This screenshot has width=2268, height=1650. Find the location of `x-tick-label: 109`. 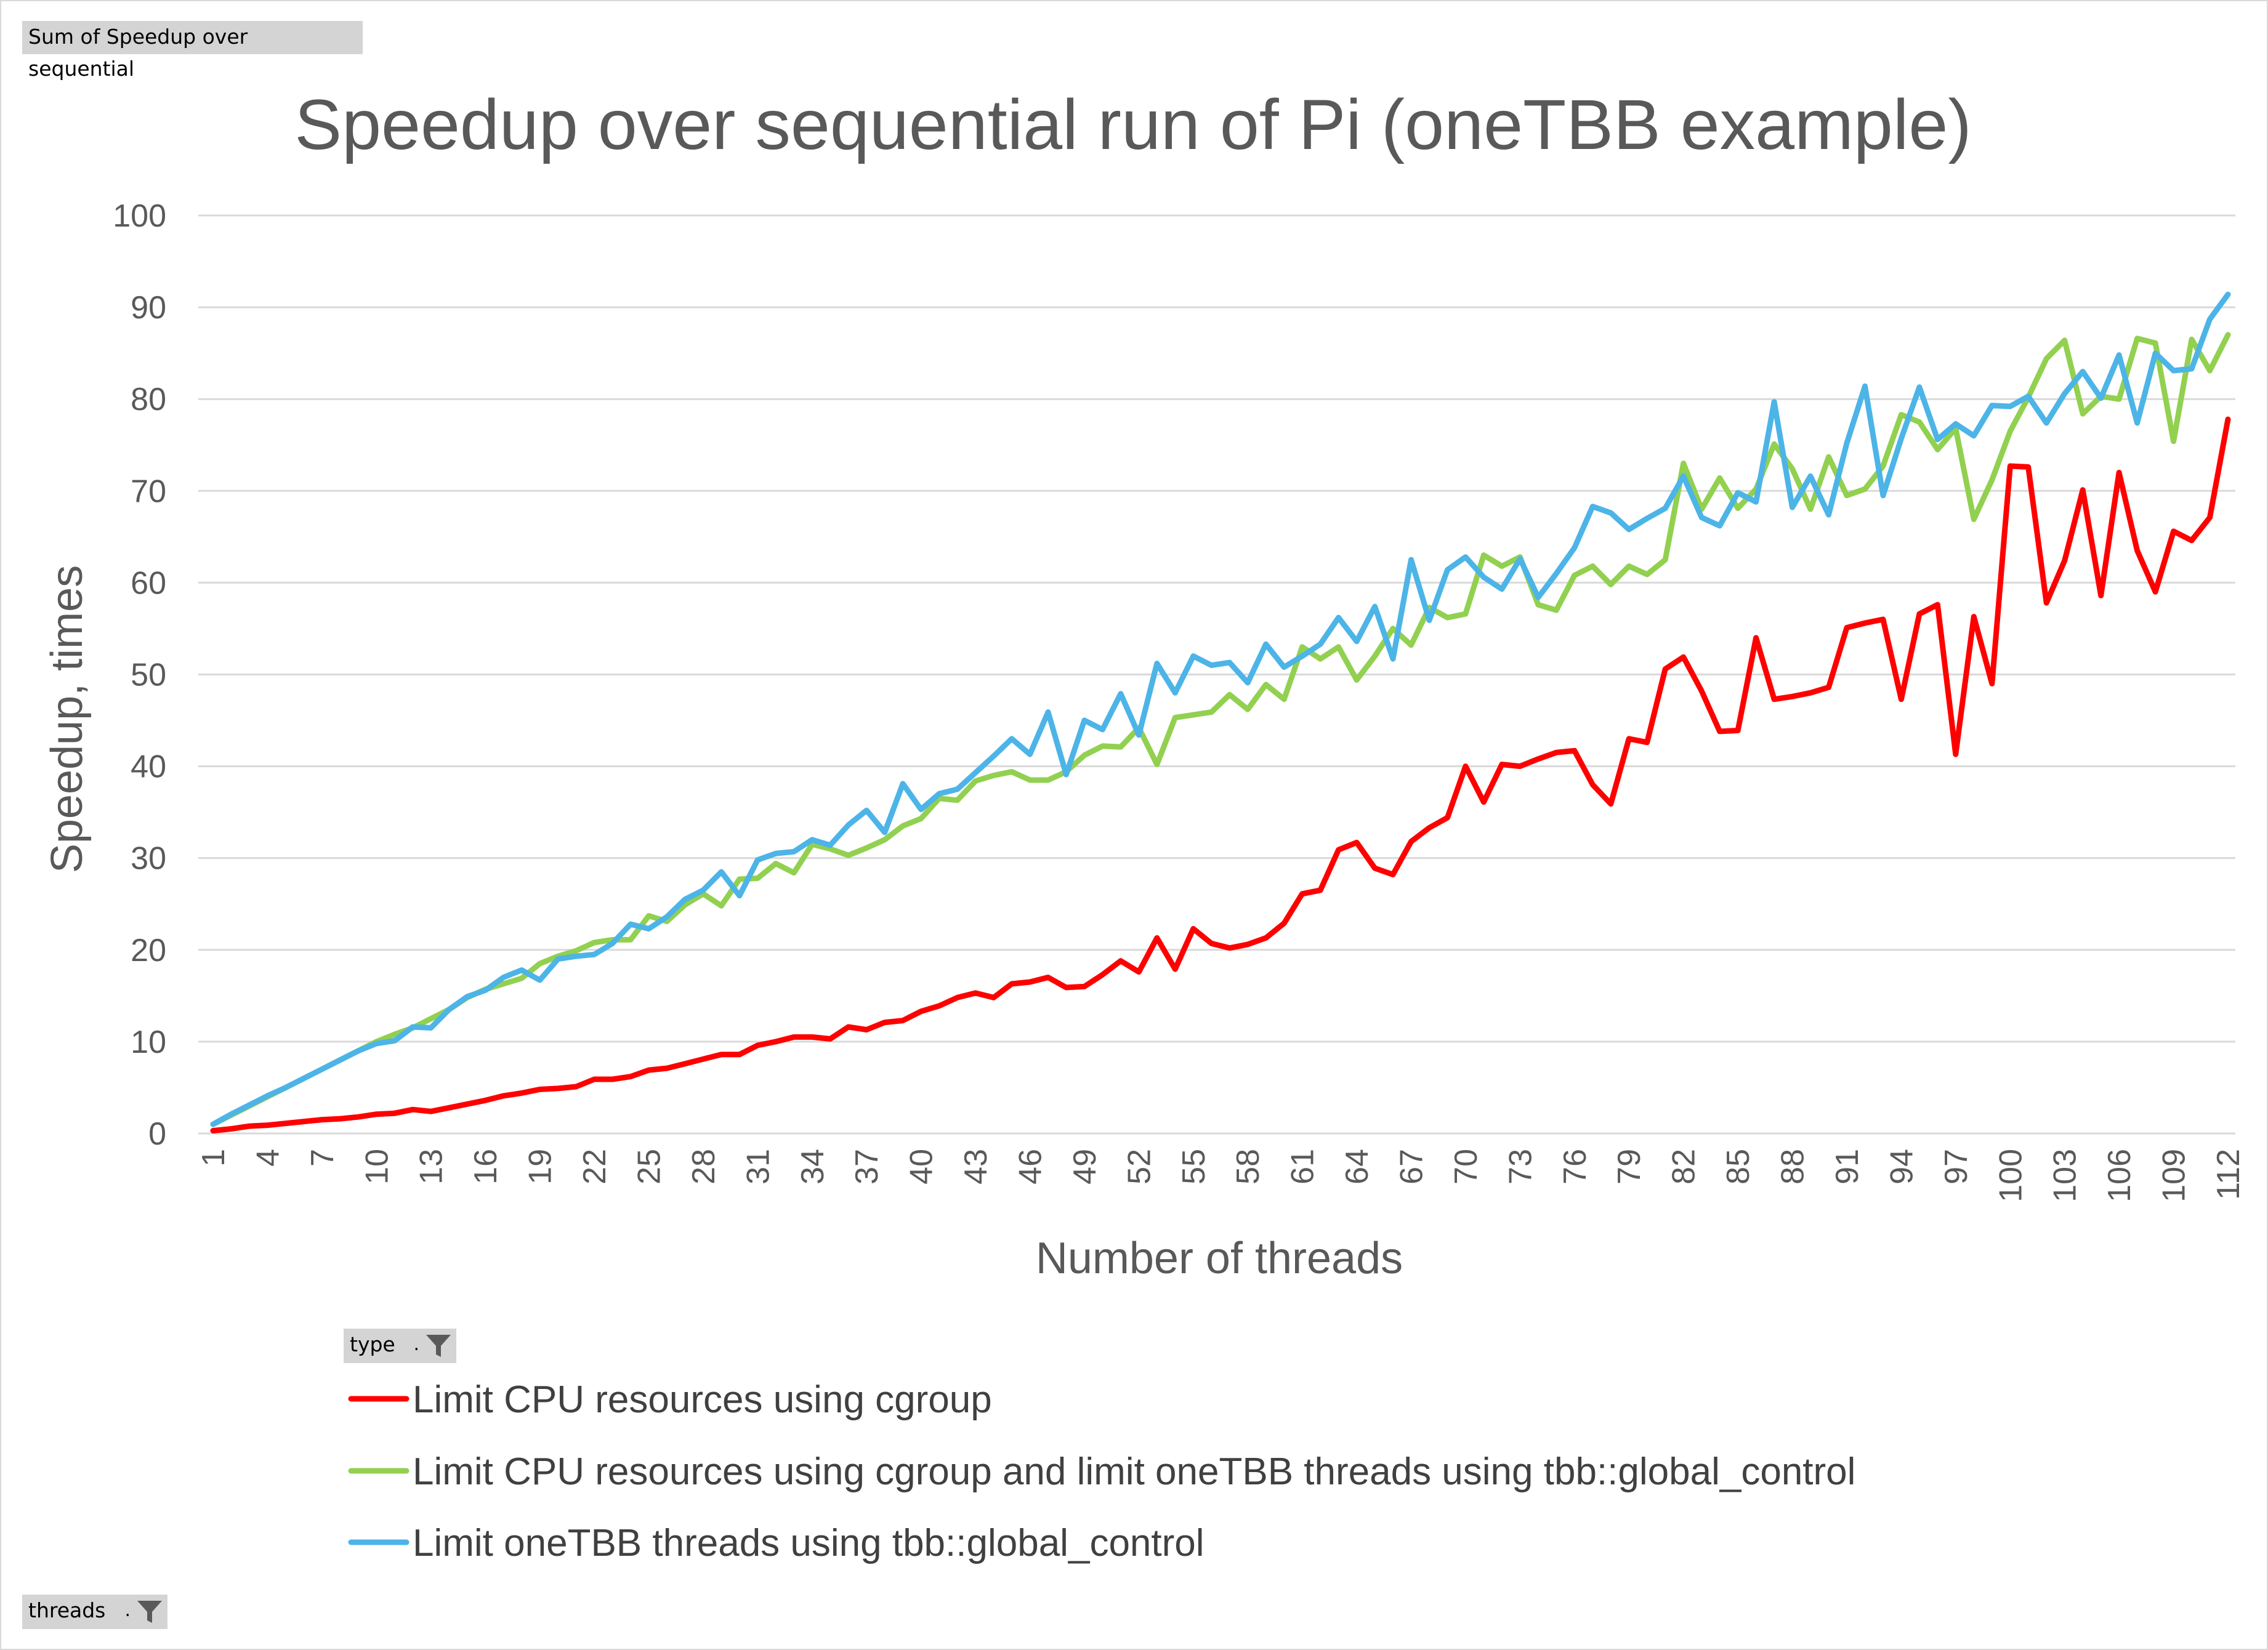

x-tick-label: 109 is located at coordinates (2174, 1175).